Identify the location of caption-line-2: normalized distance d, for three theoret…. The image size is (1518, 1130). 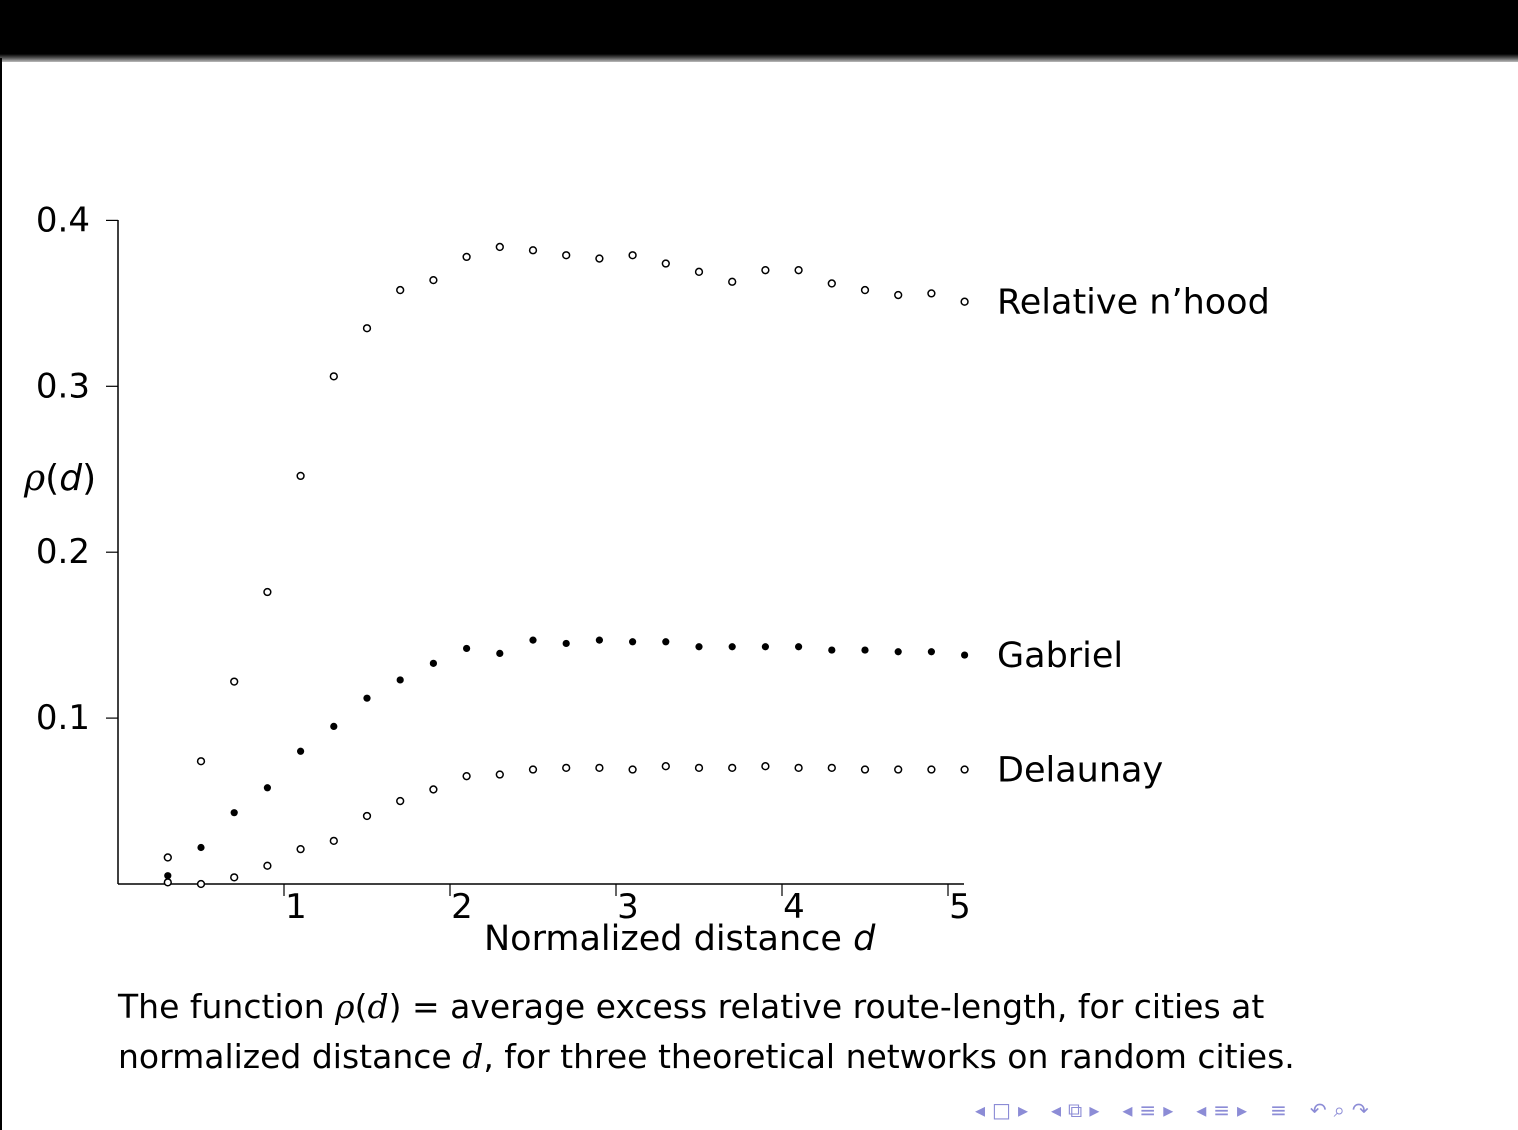
(718, 1057).